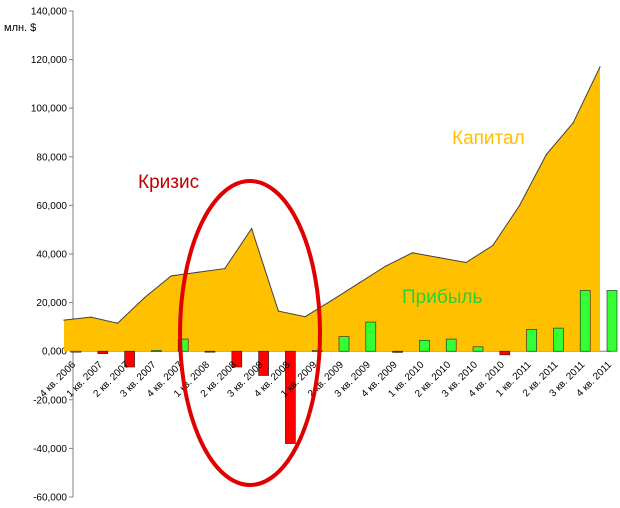 Image resolution: width=620 pixels, height=508 pixels. What do you see at coordinates (442, 297) in the screenshot?
I see `profit-annotation: Прибыль` at bounding box center [442, 297].